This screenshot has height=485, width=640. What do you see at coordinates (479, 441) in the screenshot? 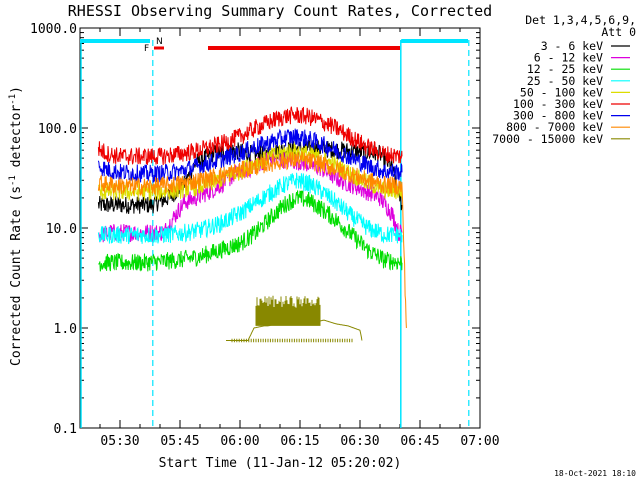
I see `x-tick-label: 07:00` at bounding box center [479, 441].